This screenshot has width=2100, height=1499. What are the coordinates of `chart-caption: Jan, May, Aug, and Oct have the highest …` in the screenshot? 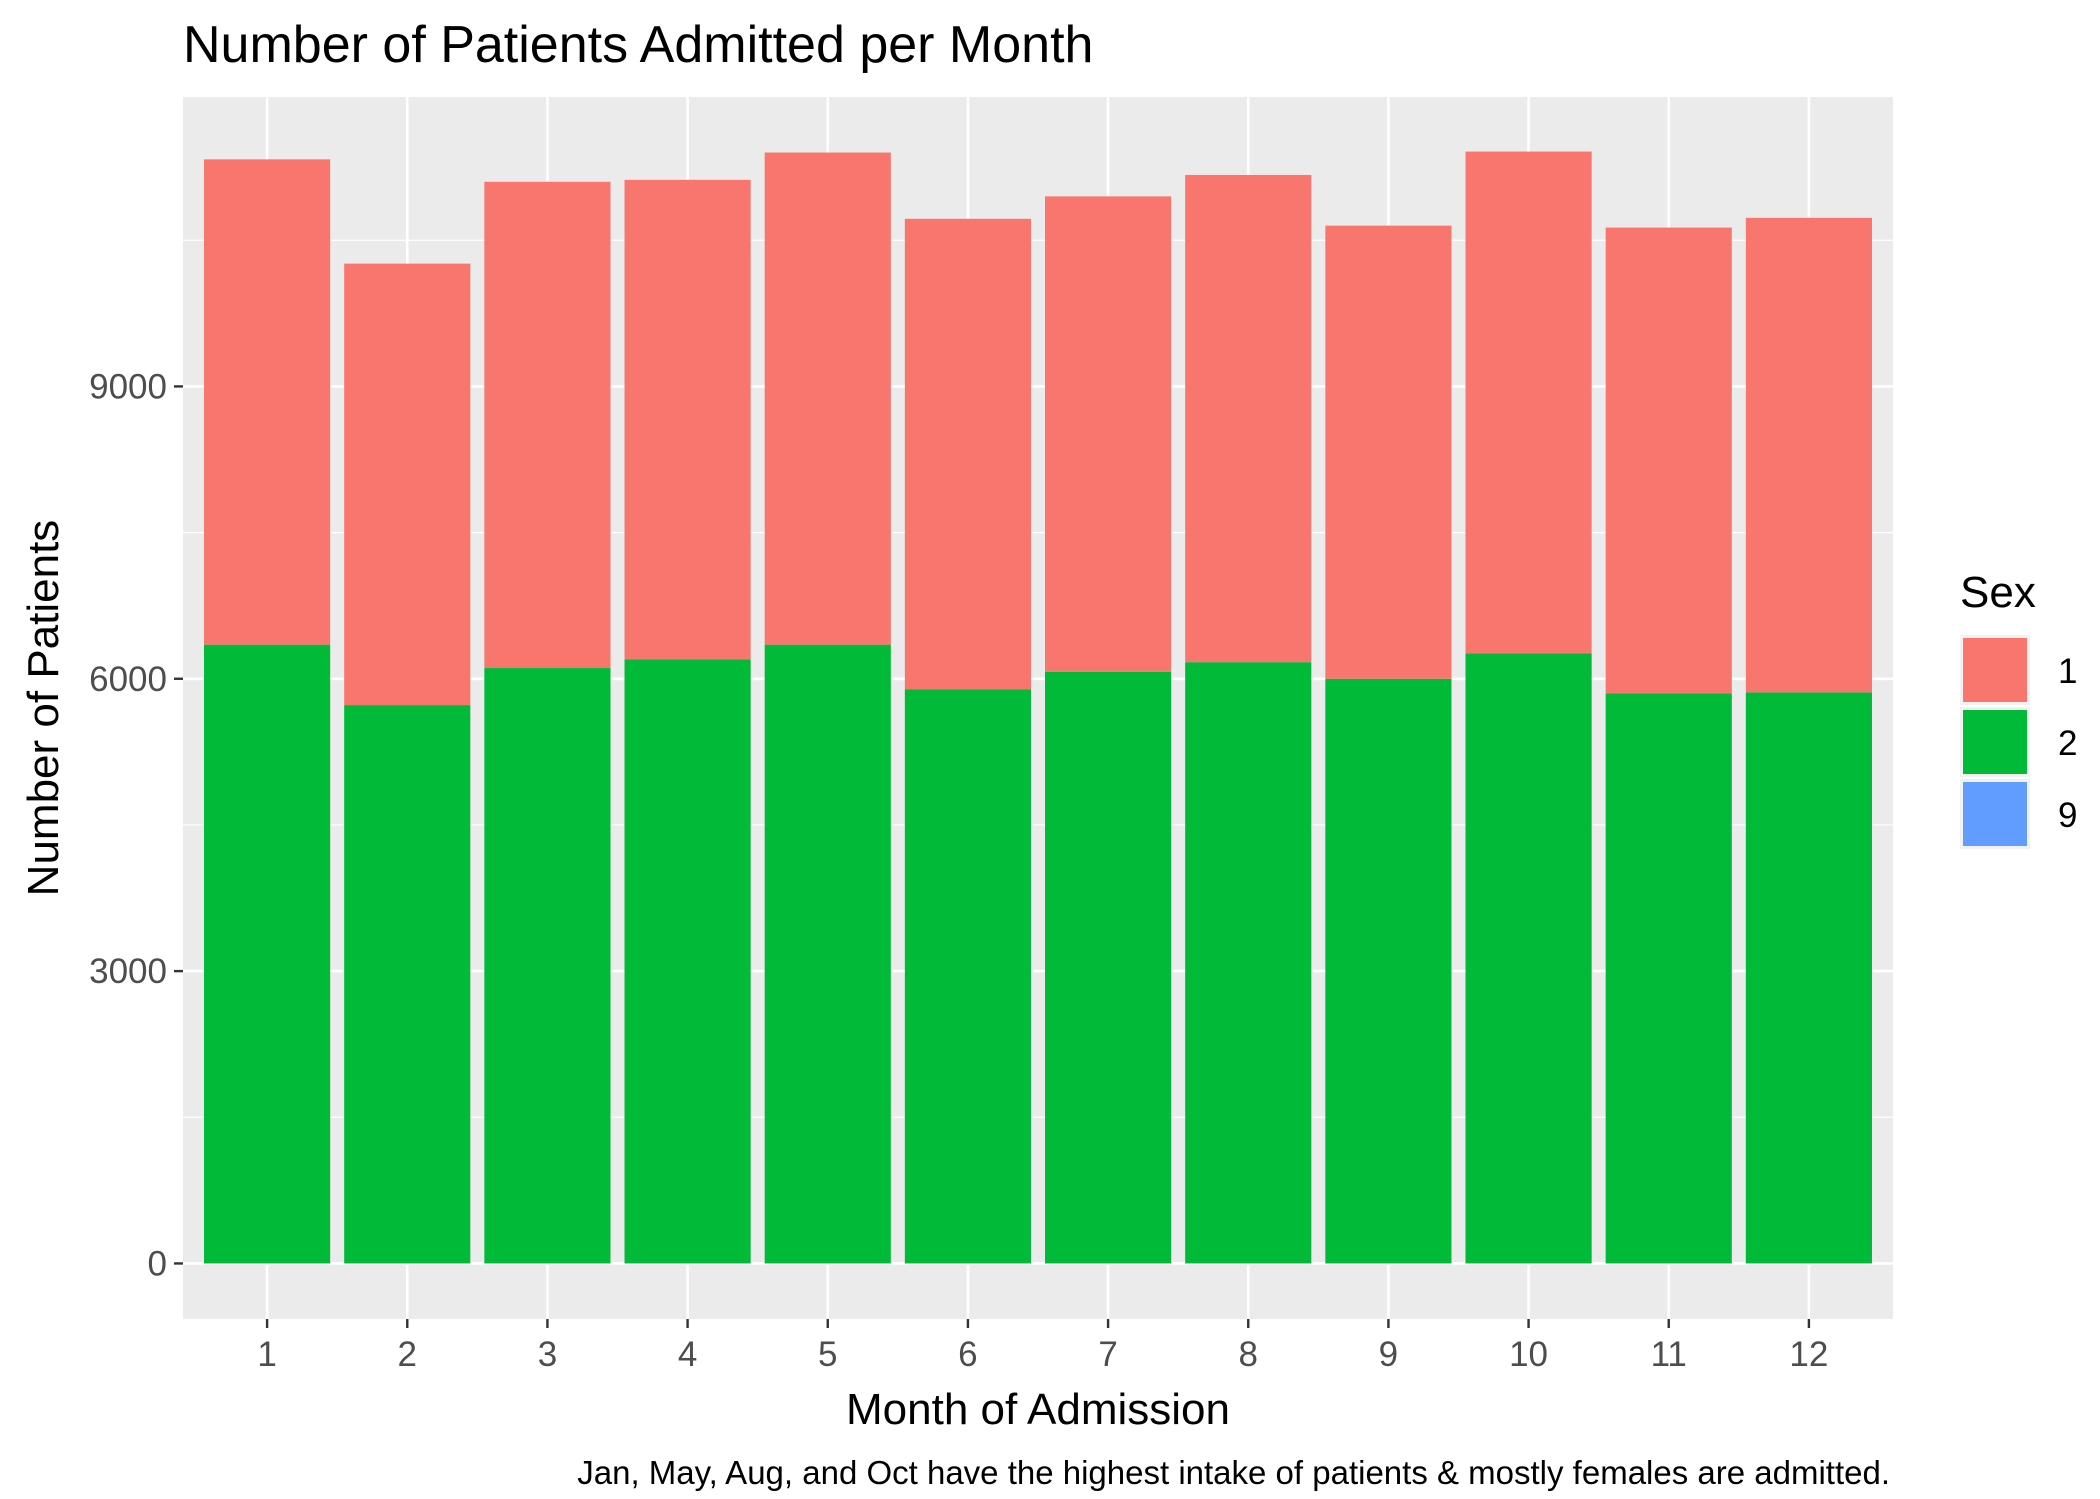 It's located at (1233, 1472).